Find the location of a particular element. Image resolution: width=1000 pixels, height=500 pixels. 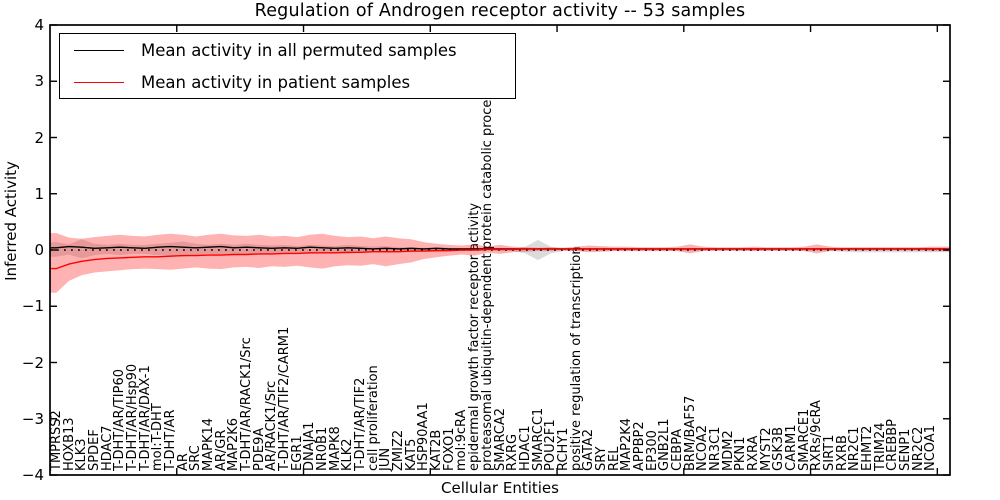

x-category-label: MAPK14 is located at coordinates (208, 444).